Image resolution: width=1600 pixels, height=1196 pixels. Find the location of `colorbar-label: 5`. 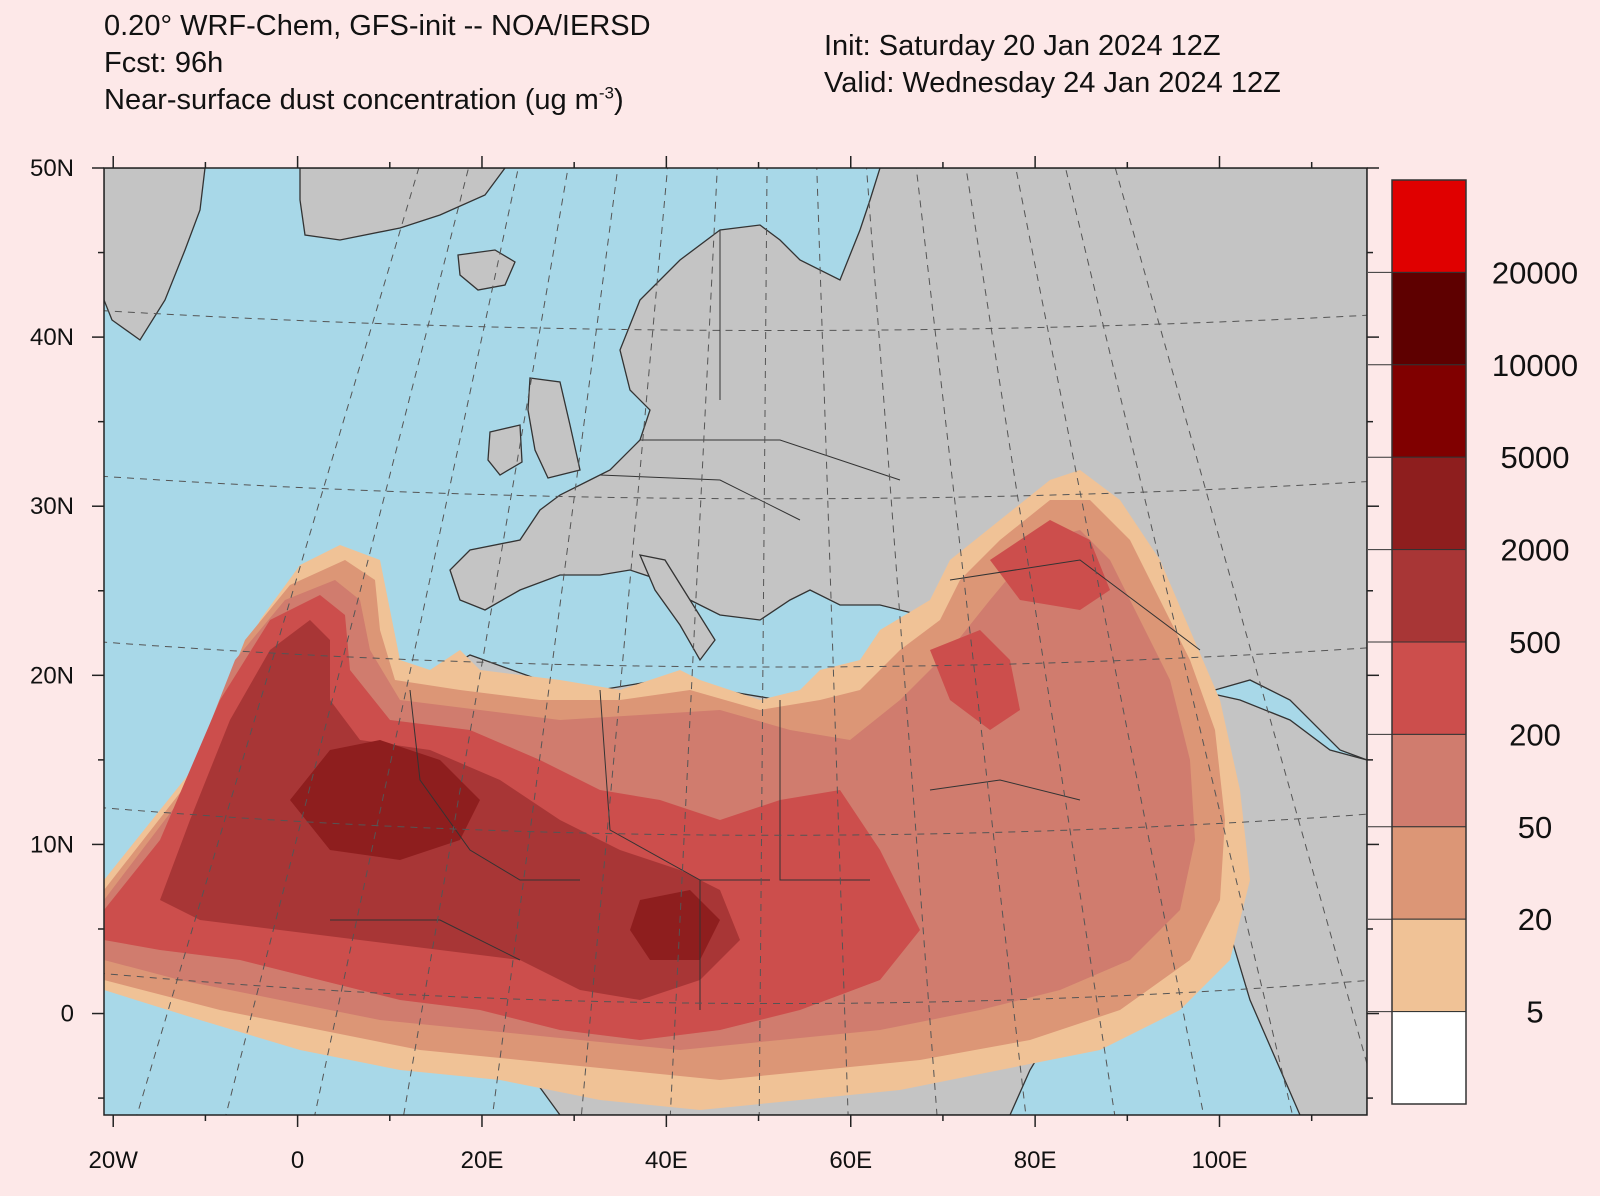

colorbar-label: 5 is located at coordinates (1534, 1012).